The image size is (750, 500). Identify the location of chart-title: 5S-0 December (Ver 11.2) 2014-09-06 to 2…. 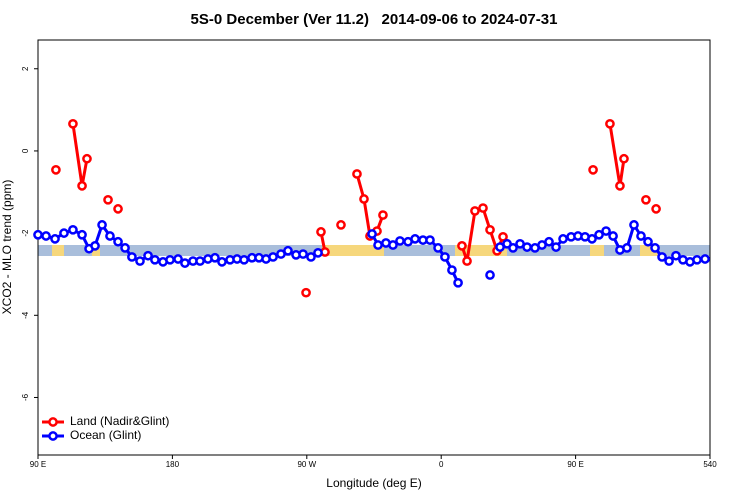
(374, 19).